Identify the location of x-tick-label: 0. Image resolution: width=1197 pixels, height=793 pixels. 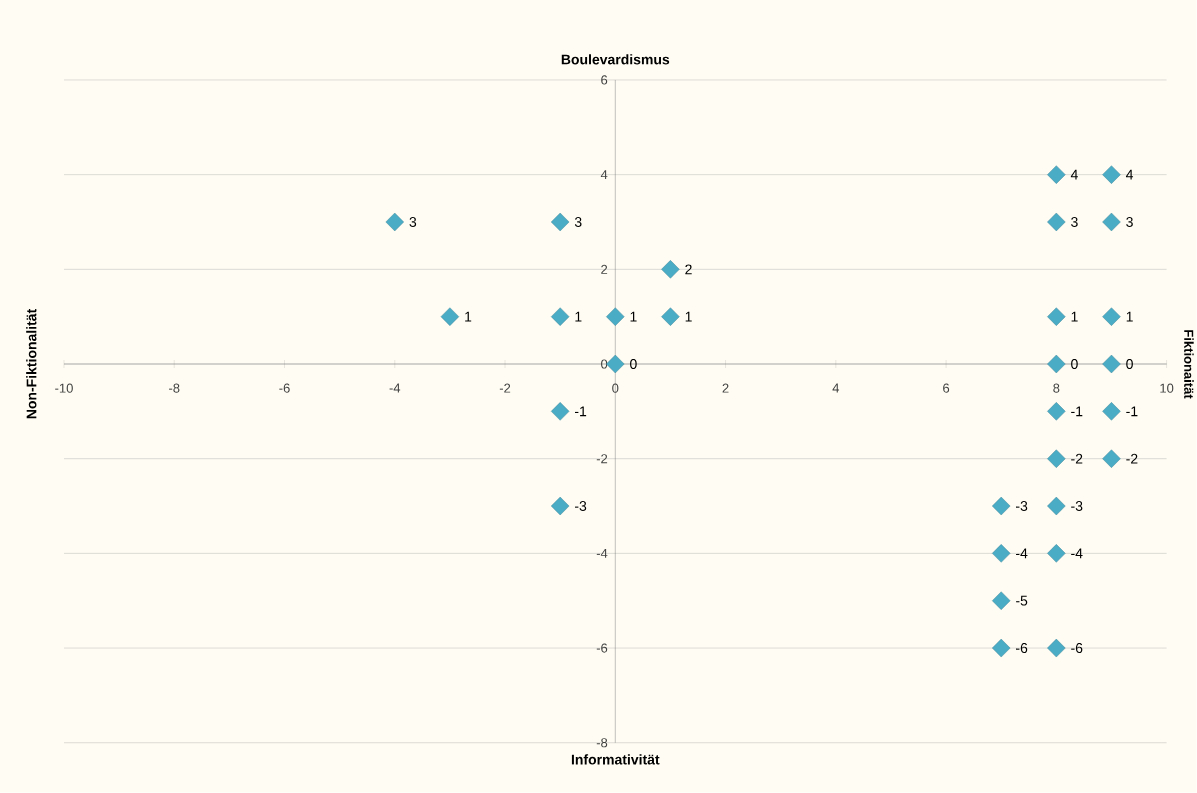
(615, 388).